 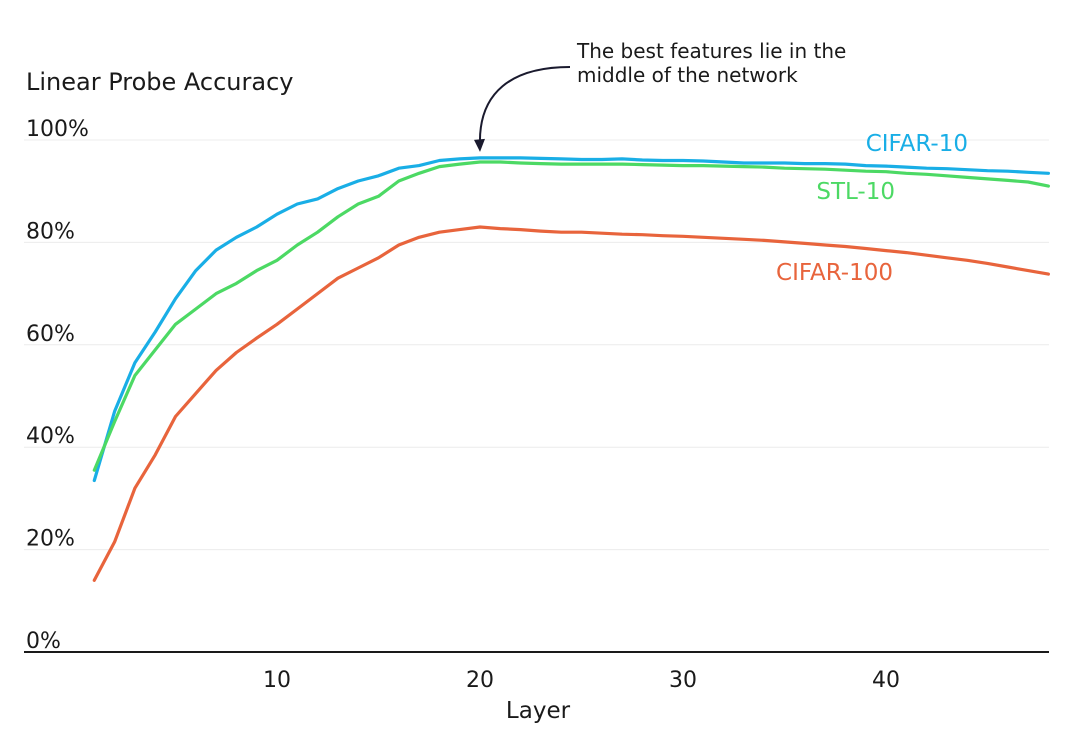 What do you see at coordinates (886, 680) in the screenshot?
I see `x-tick-label: 40` at bounding box center [886, 680].